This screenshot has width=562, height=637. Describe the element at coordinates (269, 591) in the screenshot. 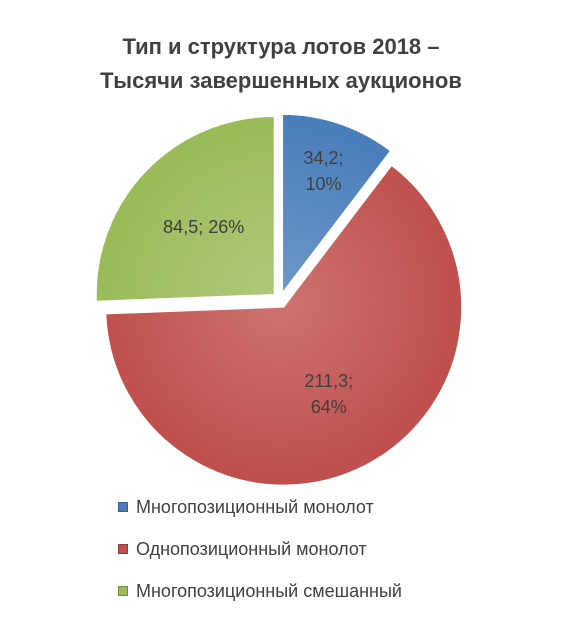

I see `legend-label: Многопозиционный смешанный` at that location.